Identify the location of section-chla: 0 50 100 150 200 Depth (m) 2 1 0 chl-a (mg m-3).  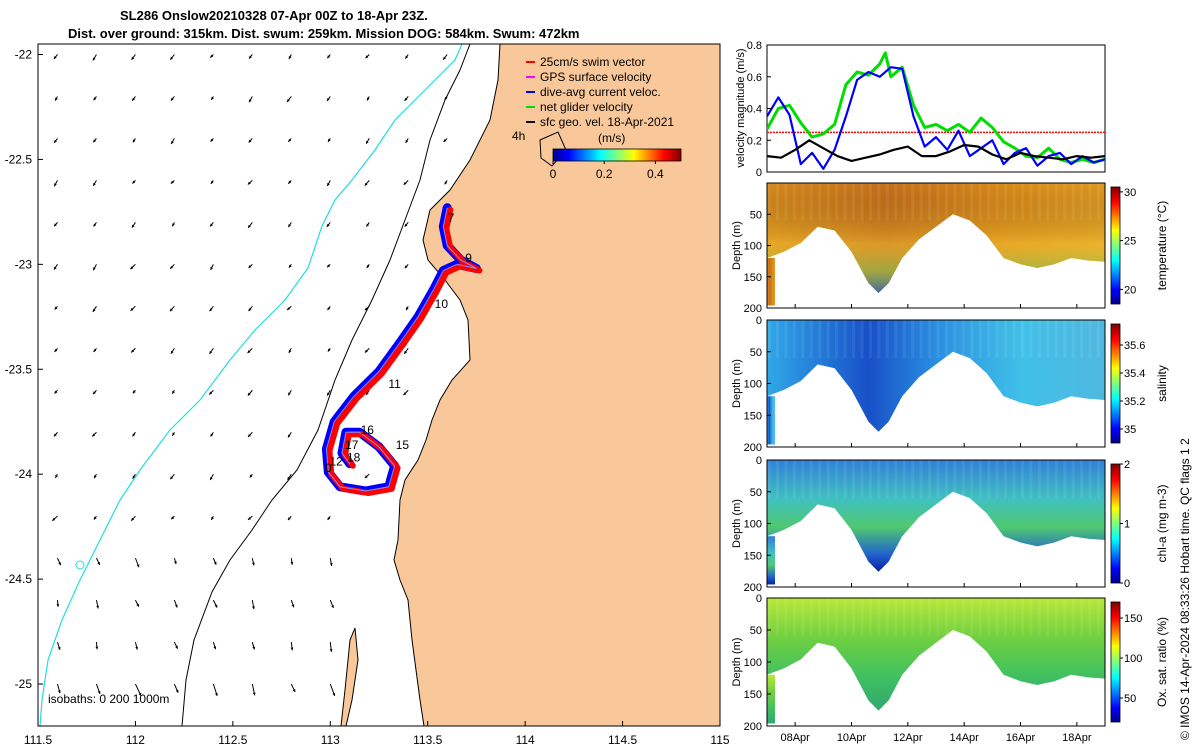
(950, 524).